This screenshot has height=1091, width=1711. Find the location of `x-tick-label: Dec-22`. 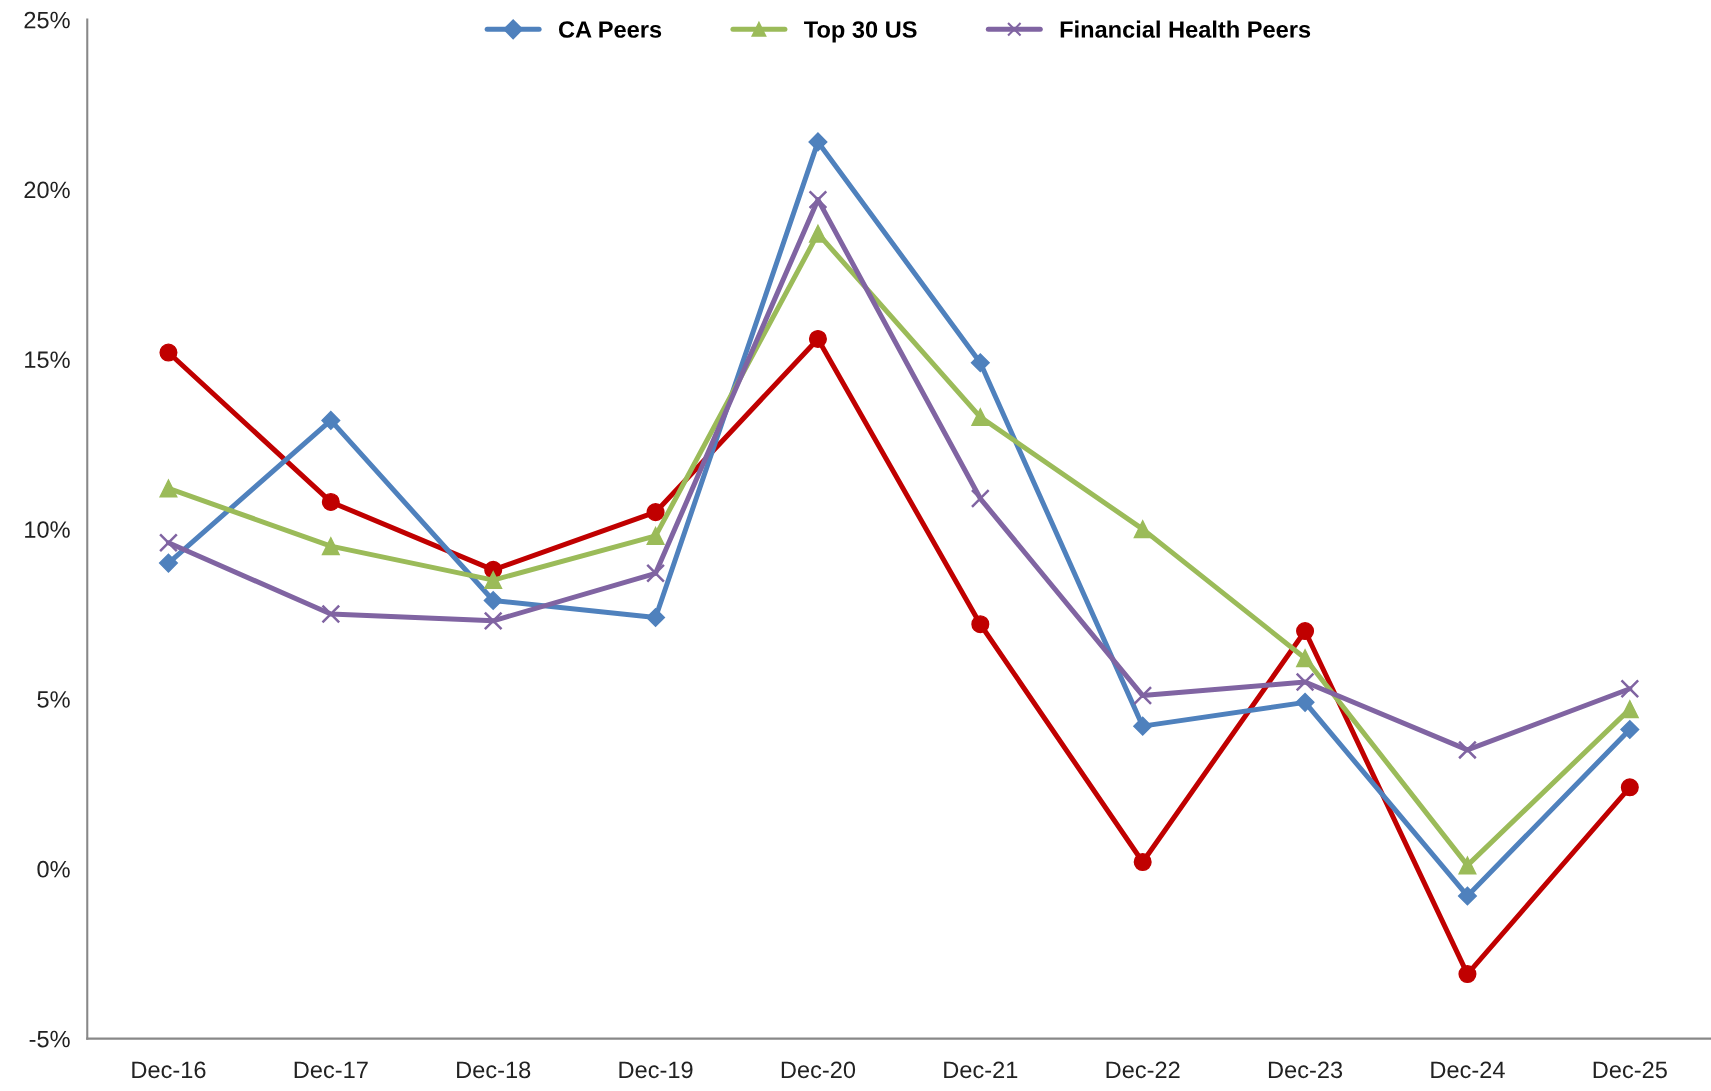

x-tick-label: Dec-22 is located at coordinates (1143, 1070).